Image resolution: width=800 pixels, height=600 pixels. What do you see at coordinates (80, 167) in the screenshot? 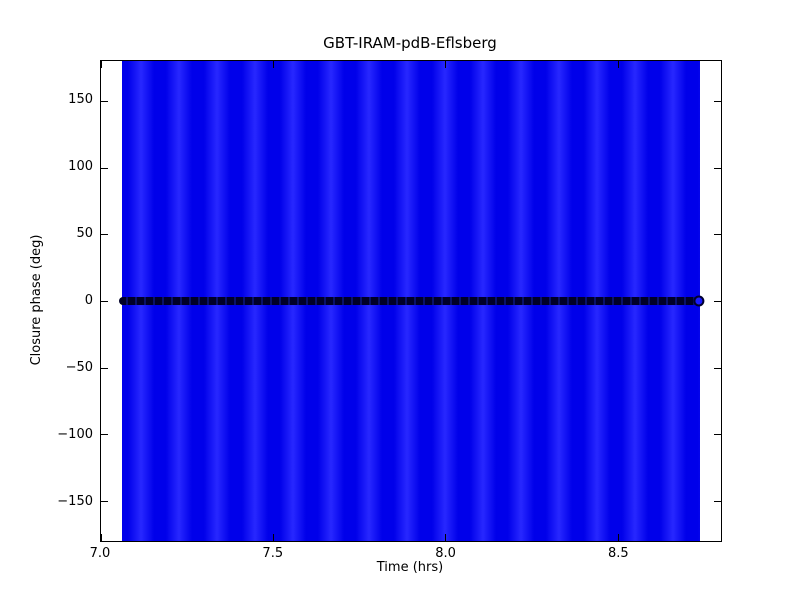
I see `y-tick-label: 100` at bounding box center [80, 167].